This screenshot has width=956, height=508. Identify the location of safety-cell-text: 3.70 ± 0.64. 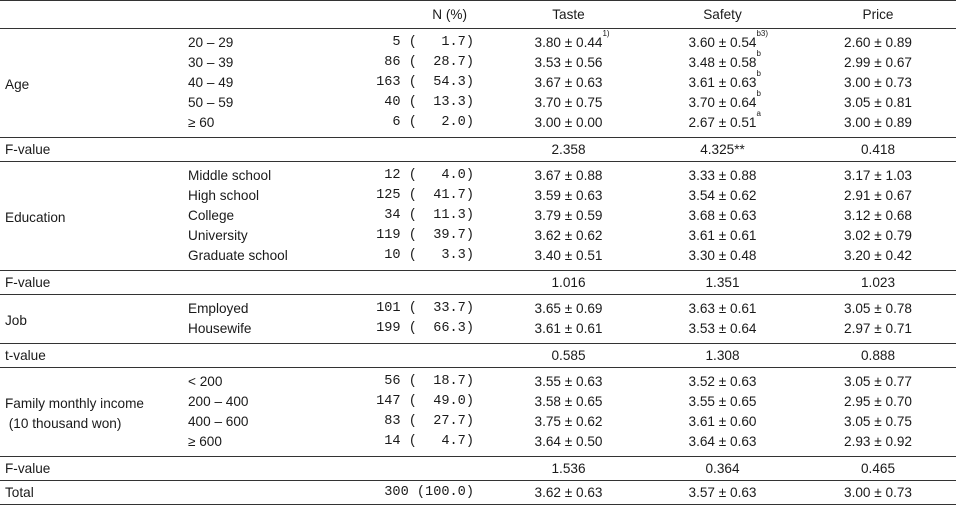
(722, 102).